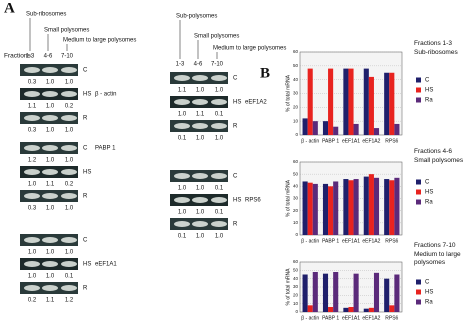 This screenshot has width=474, height=332. What do you see at coordinates (296, 107) in the screenshot?
I see `y-tick-label: 20` at bounding box center [296, 107].